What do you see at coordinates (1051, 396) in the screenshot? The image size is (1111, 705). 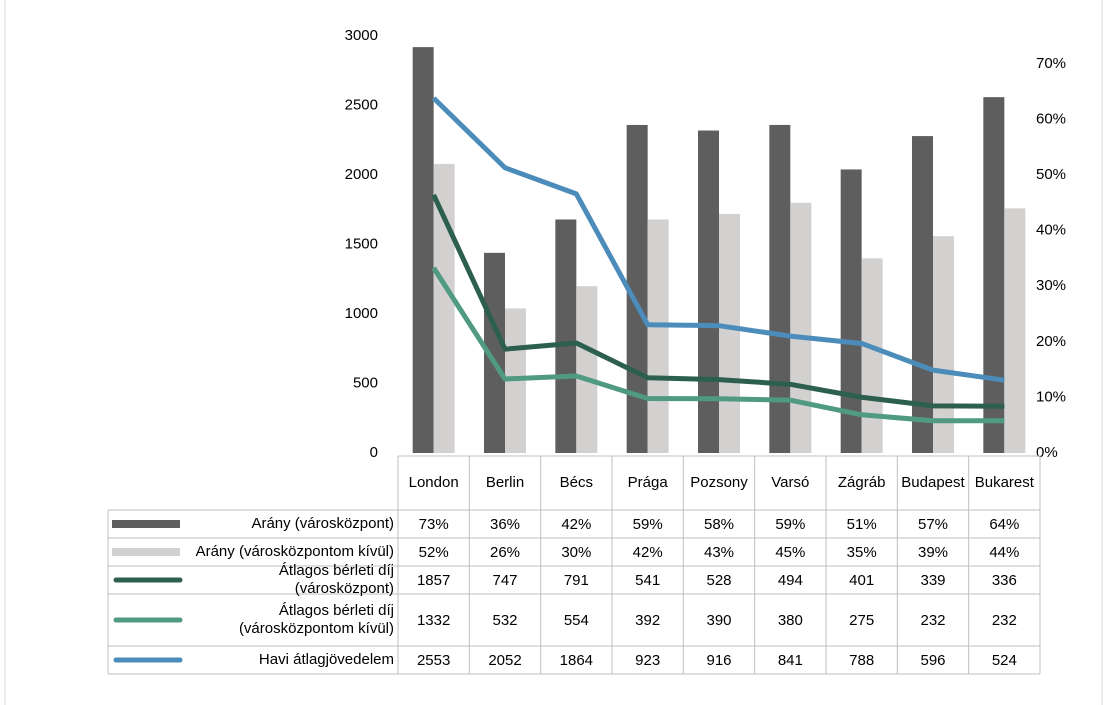 I see `y2-tick-label: 10%` at bounding box center [1051, 396].